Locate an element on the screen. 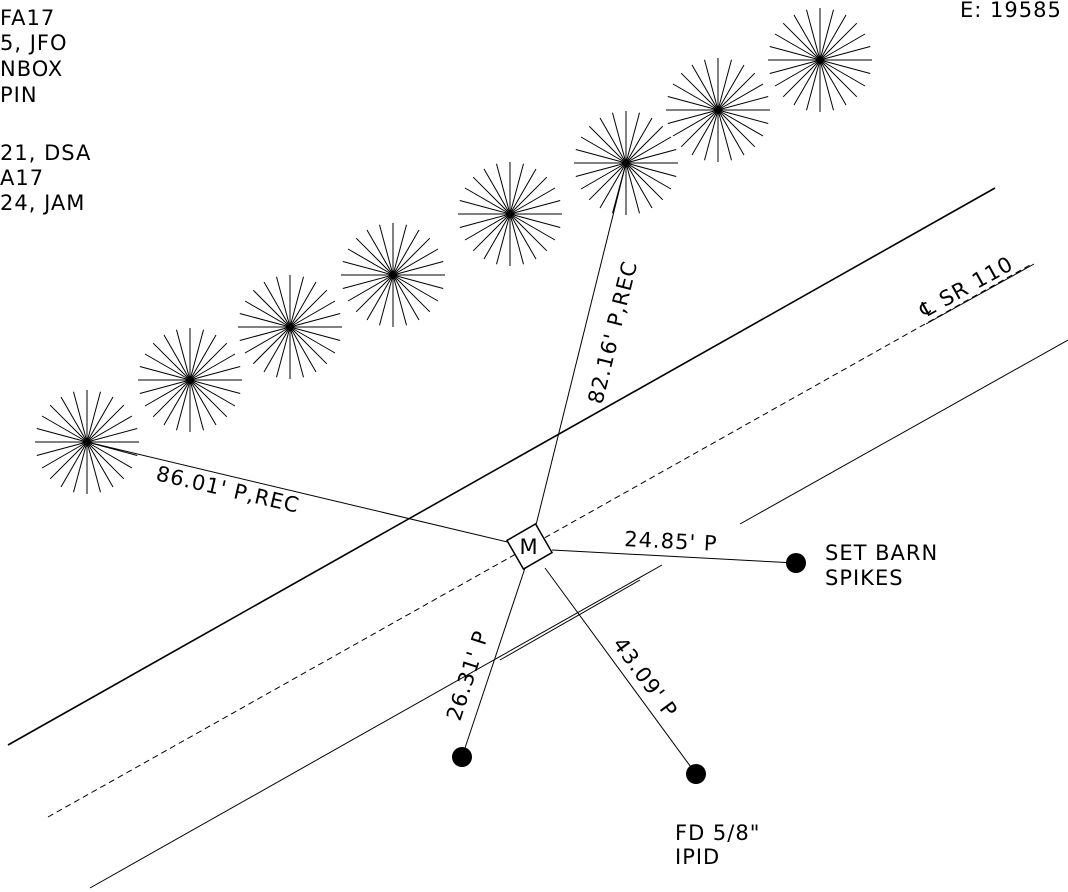  note-a-line1: FA17 is located at coordinates (27, 18).